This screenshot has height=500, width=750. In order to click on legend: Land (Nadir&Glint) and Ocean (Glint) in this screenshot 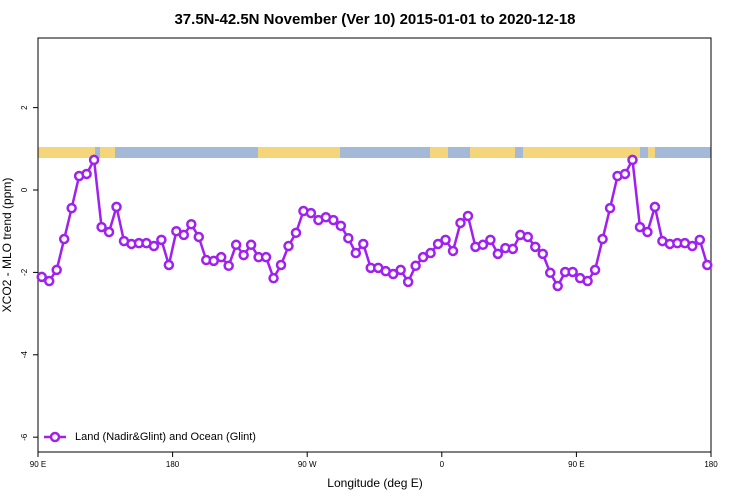, I will do `click(150, 437)`.